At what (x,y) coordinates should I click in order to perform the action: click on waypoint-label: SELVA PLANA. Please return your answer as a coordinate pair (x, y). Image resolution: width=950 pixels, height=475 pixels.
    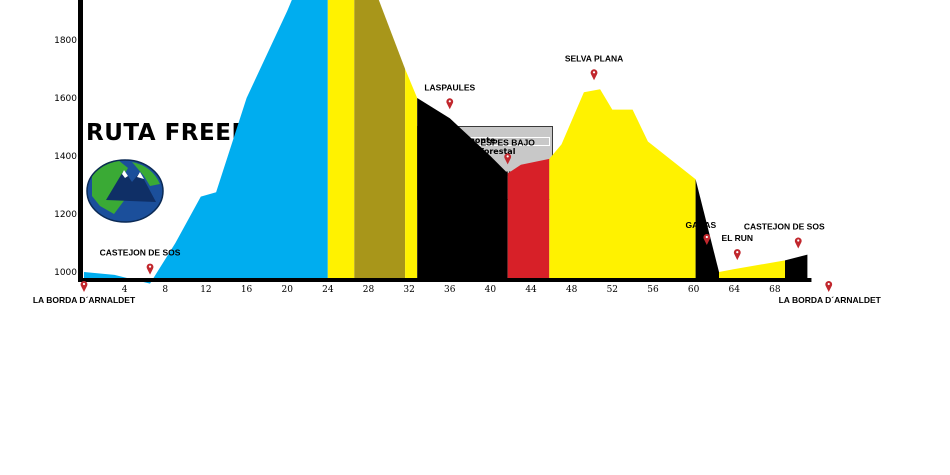
    Looking at the image, I should click on (594, 58).